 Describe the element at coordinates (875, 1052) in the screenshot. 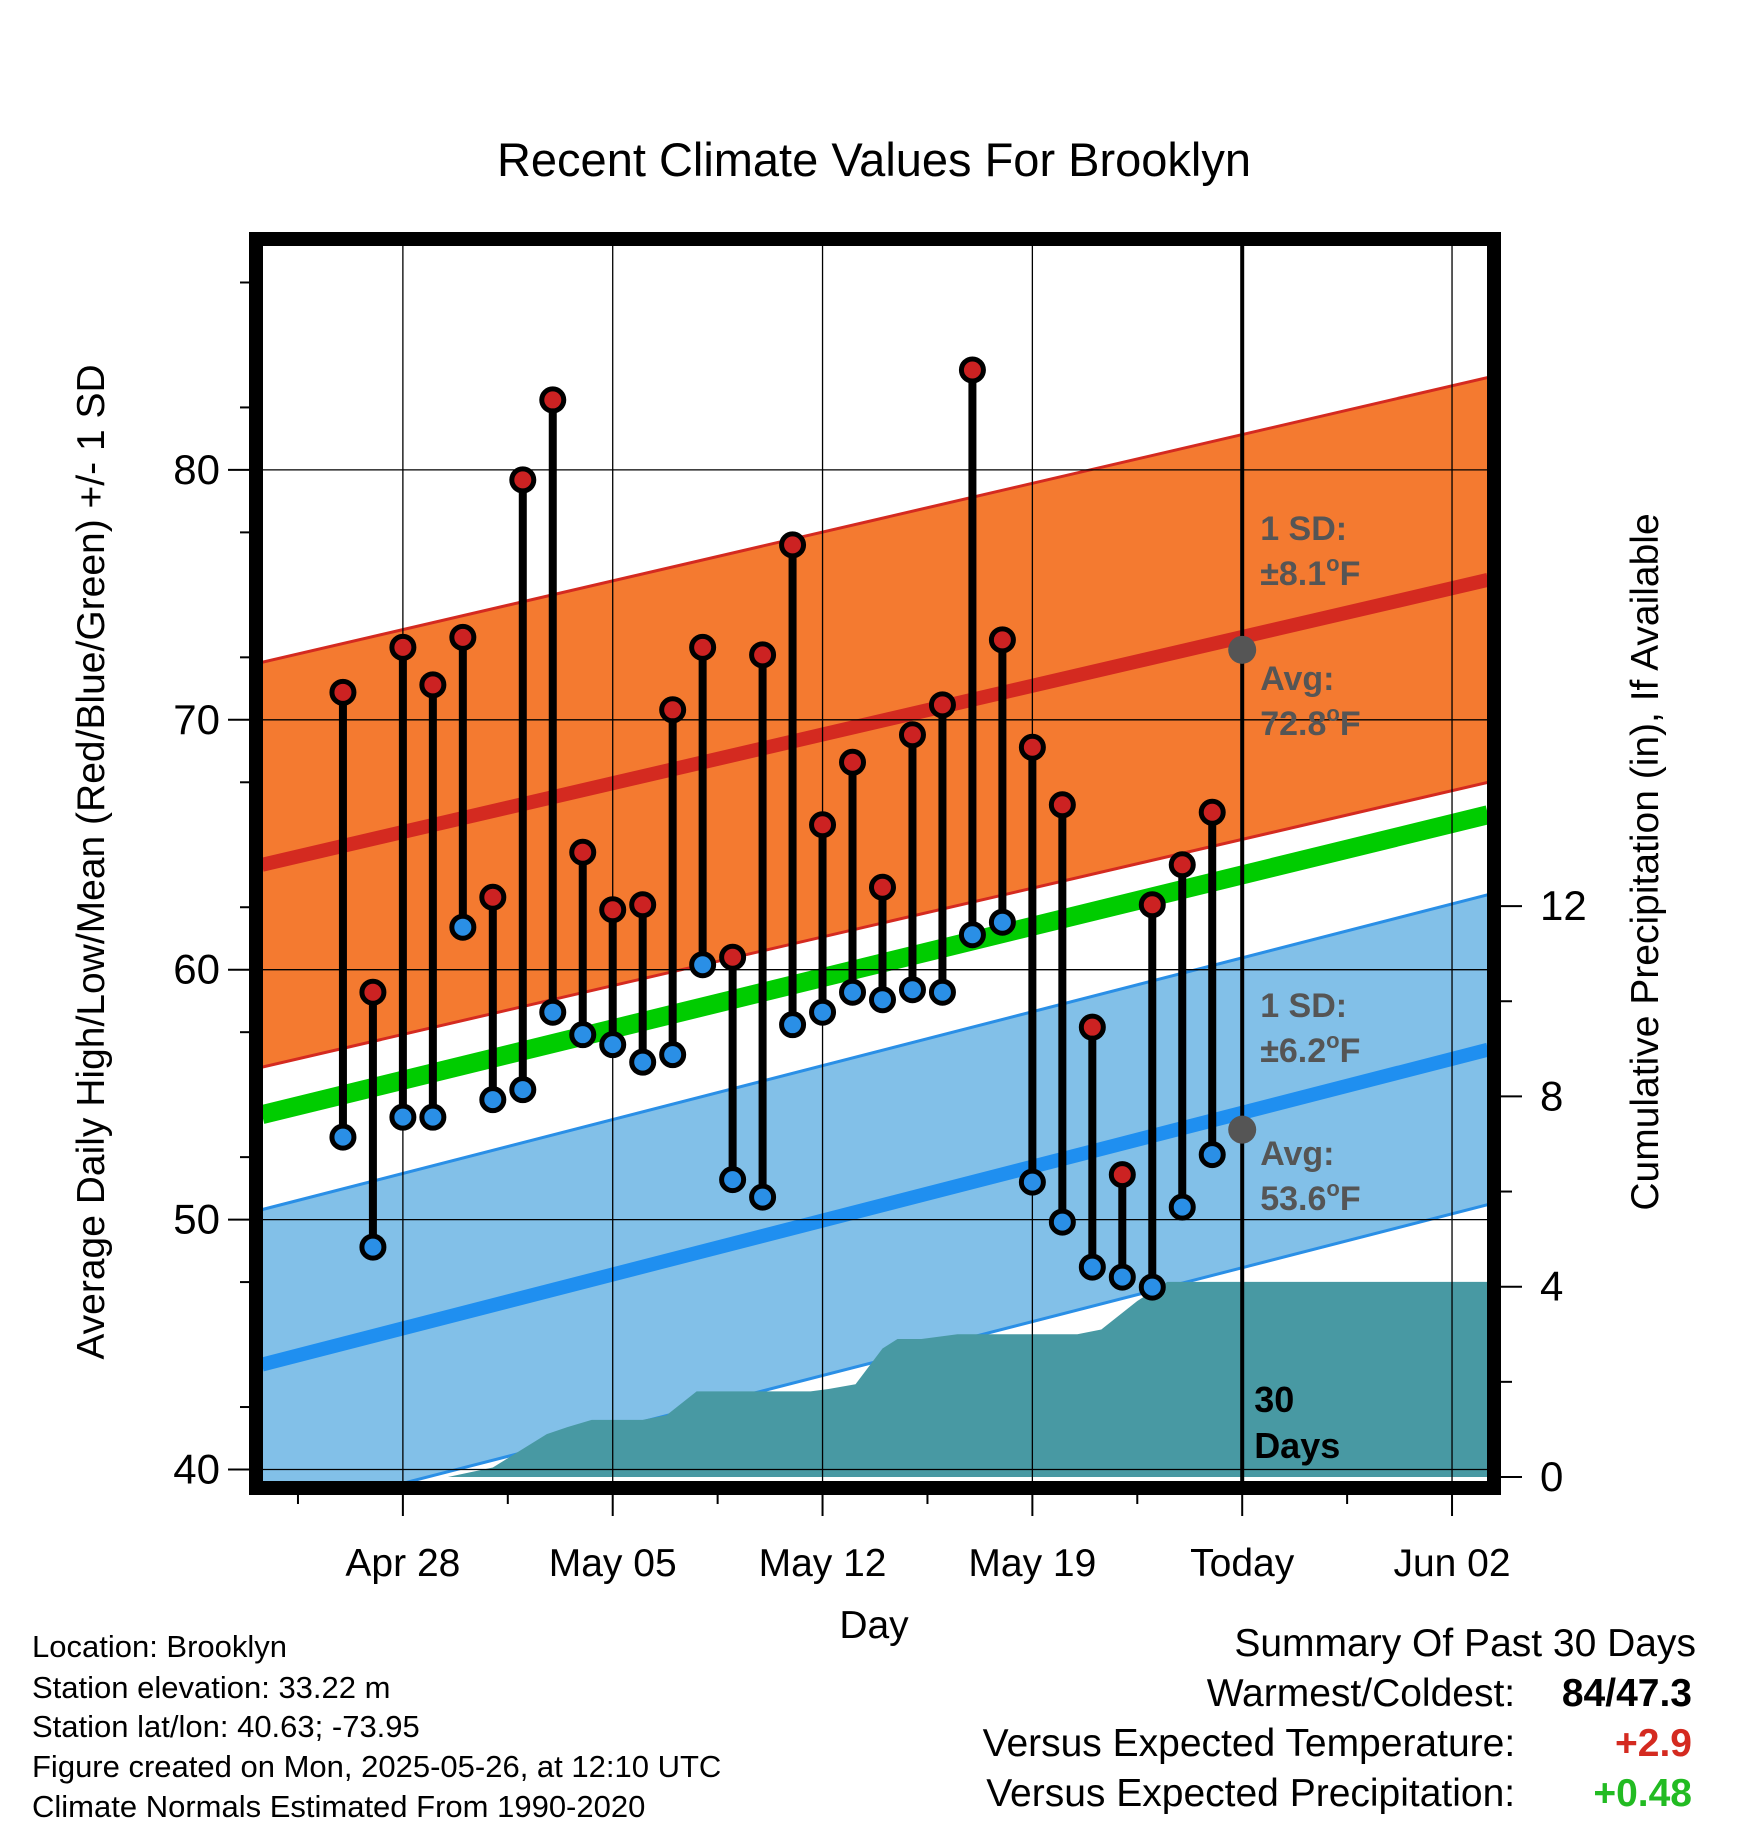

I see `low-normal-upper-sd-line` at that location.